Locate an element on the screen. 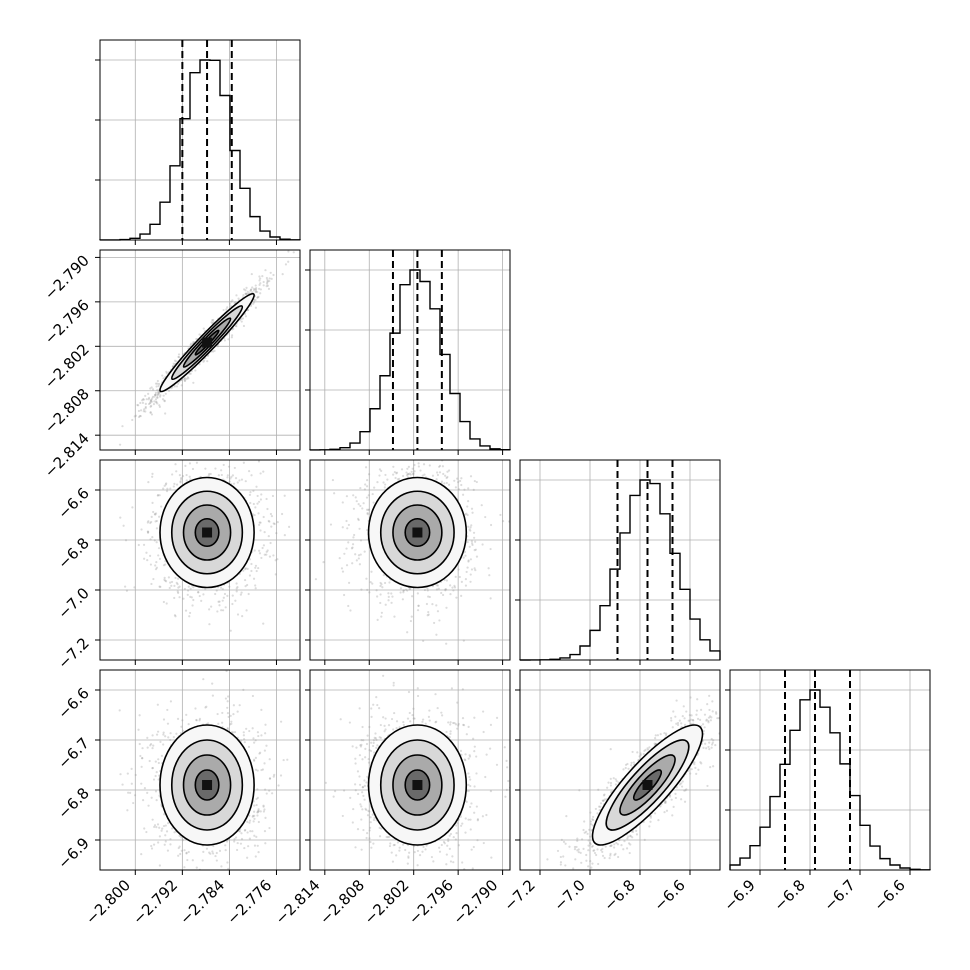 This screenshot has height=970, width=970. y-tick-label: −2.790 is located at coordinates (67, 278).